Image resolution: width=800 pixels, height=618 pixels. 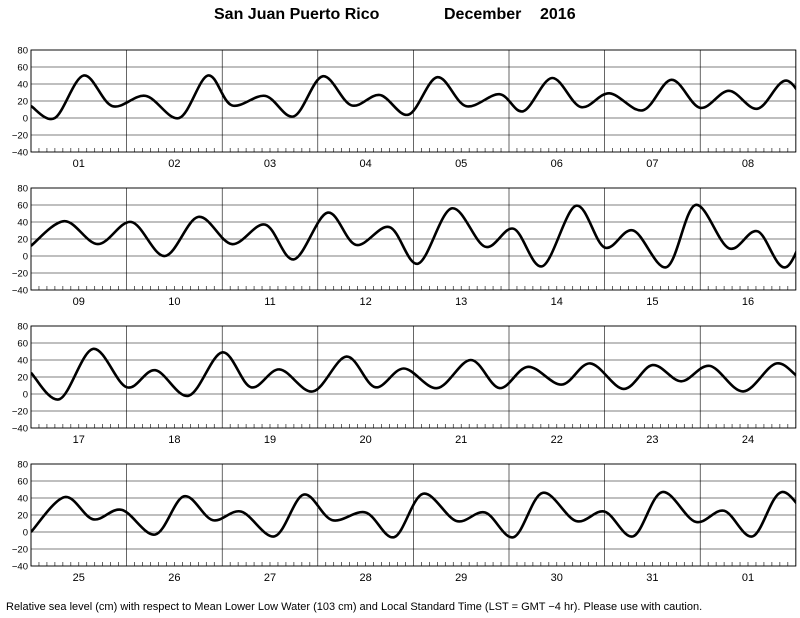 I want to click on day-label: 28, so click(x=365, y=578).